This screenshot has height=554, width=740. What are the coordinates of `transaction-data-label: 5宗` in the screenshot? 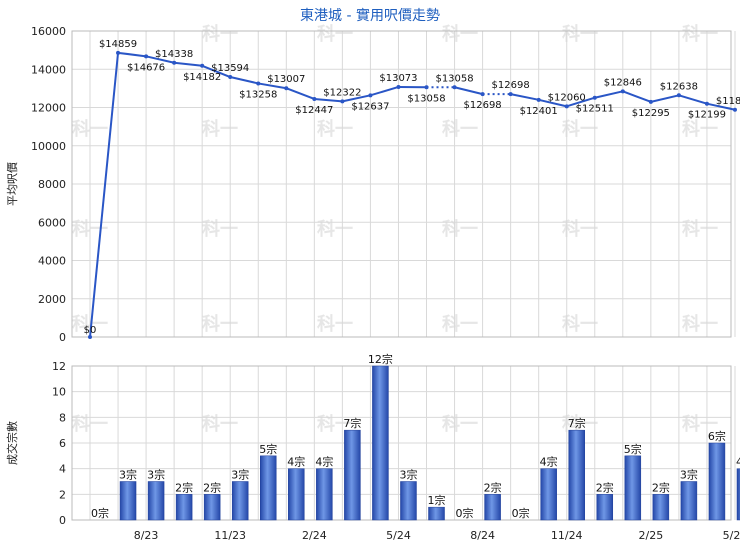 It's located at (268, 449).